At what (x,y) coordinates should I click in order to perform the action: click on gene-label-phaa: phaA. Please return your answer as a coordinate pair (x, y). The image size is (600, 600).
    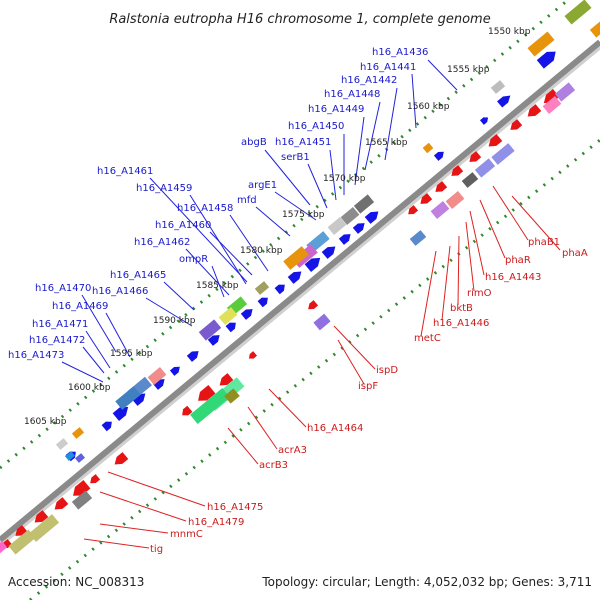
    Looking at the image, I should click on (575, 253).